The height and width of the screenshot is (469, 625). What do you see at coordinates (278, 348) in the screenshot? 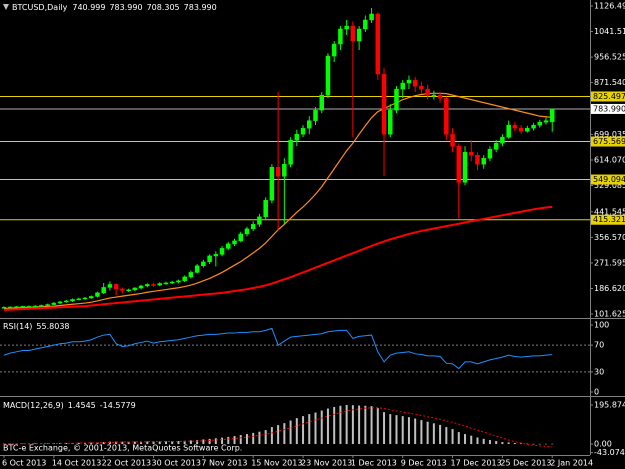
I see `rsi-line` at bounding box center [278, 348].